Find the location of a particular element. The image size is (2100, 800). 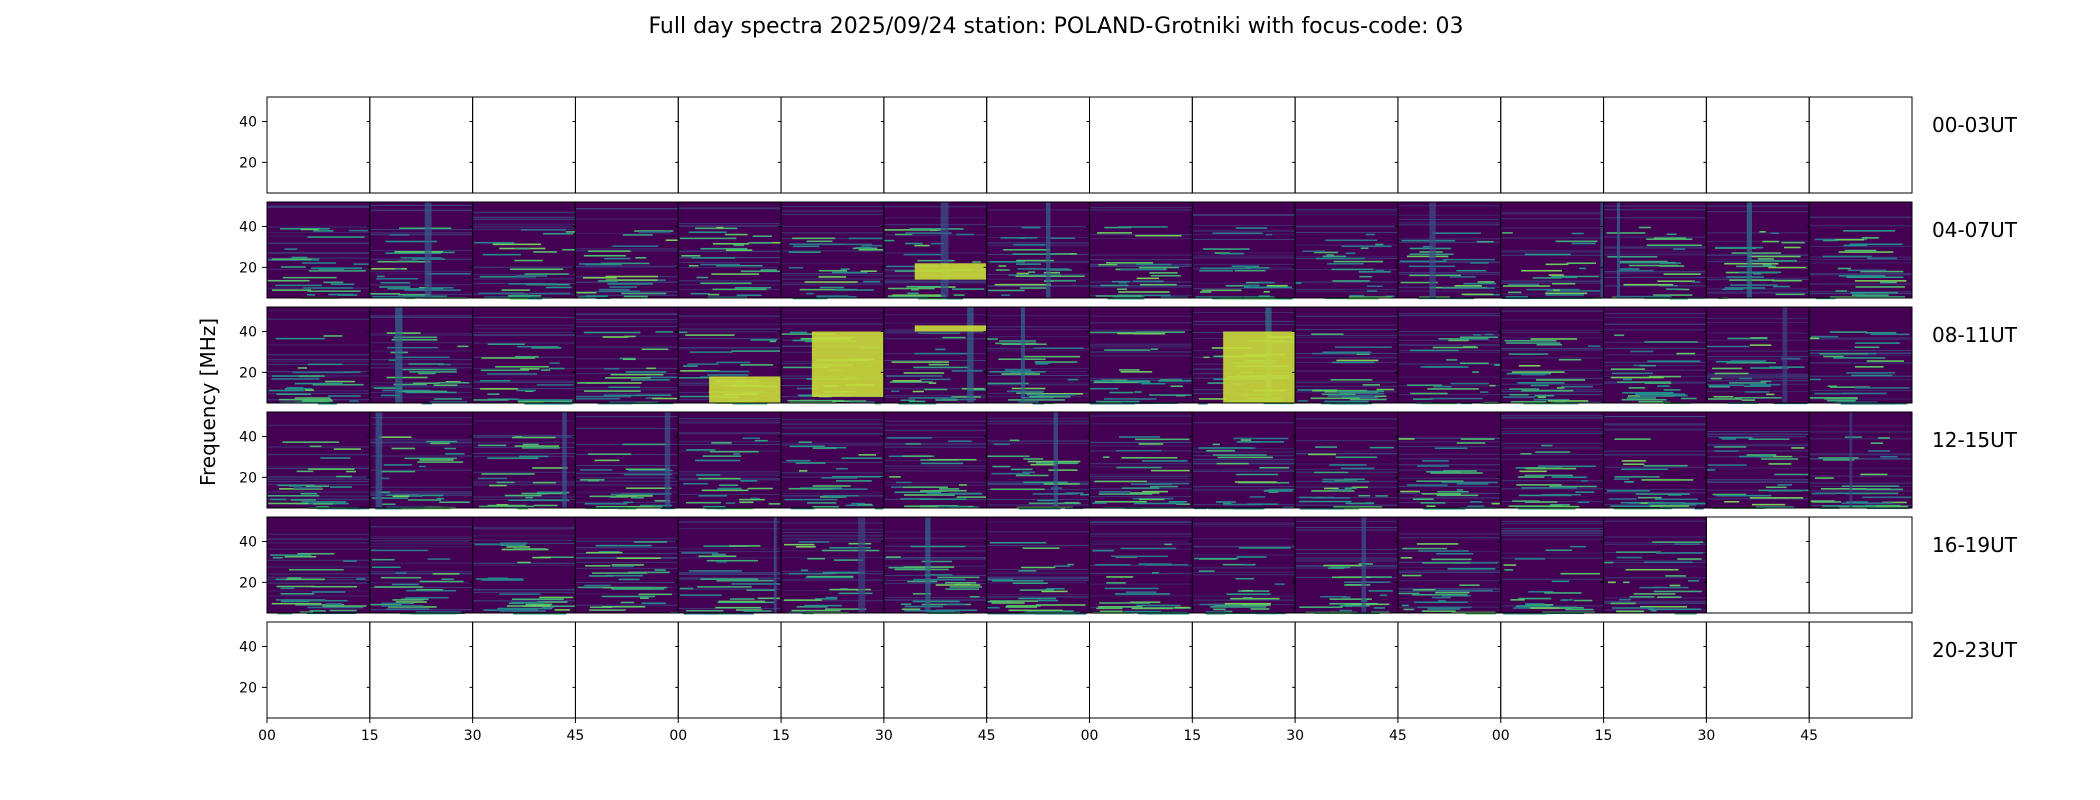

x-tick-label: 30 is located at coordinates (884, 736).